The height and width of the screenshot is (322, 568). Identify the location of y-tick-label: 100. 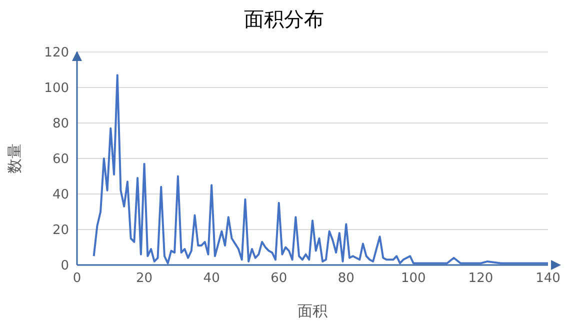
(56, 88).